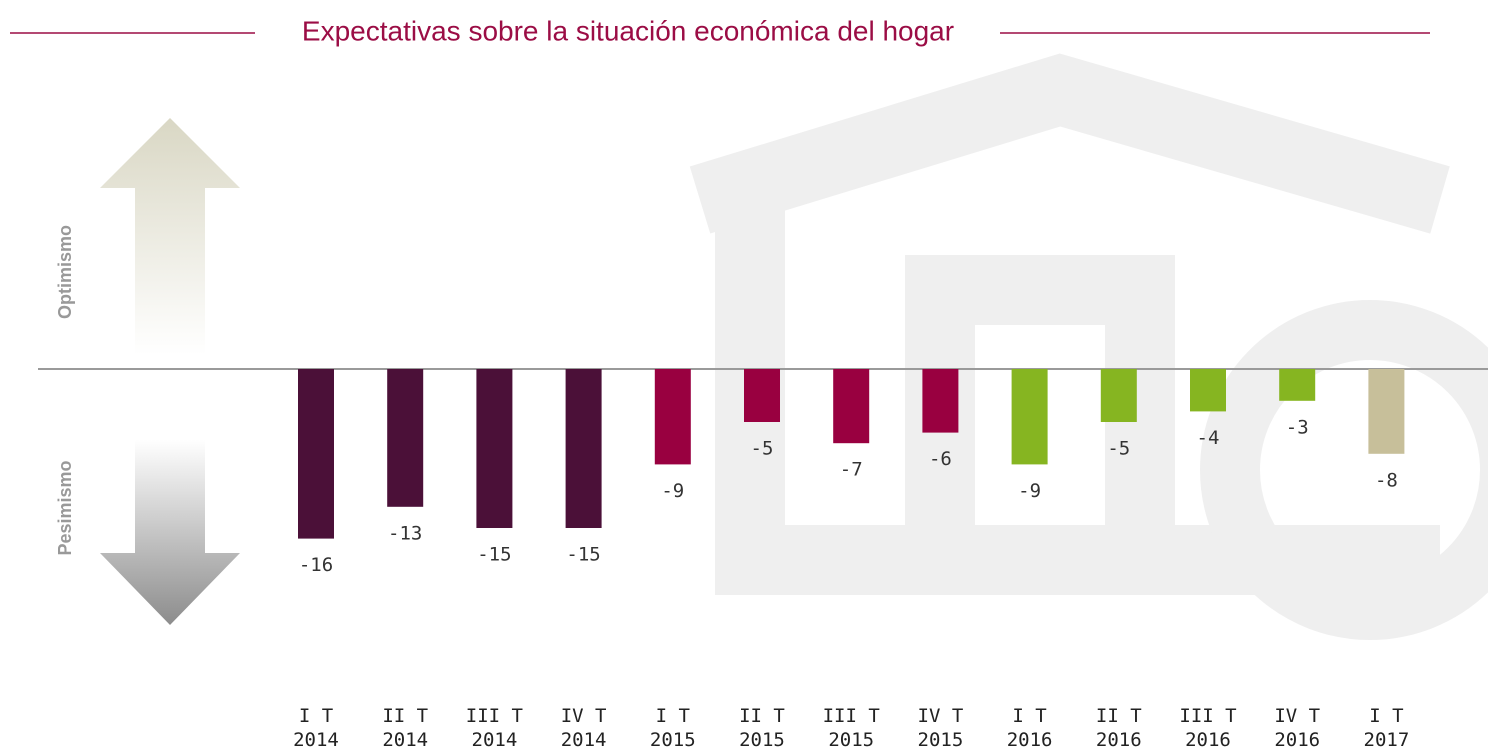  Describe the element at coordinates (1208, 438) in the screenshot. I see `value-label: -4` at that location.